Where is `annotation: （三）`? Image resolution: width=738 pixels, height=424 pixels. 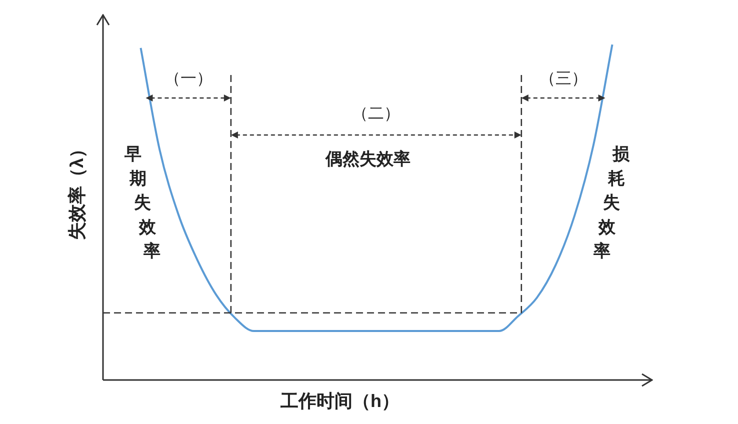
annotation: （三） is located at coordinates (563, 79).